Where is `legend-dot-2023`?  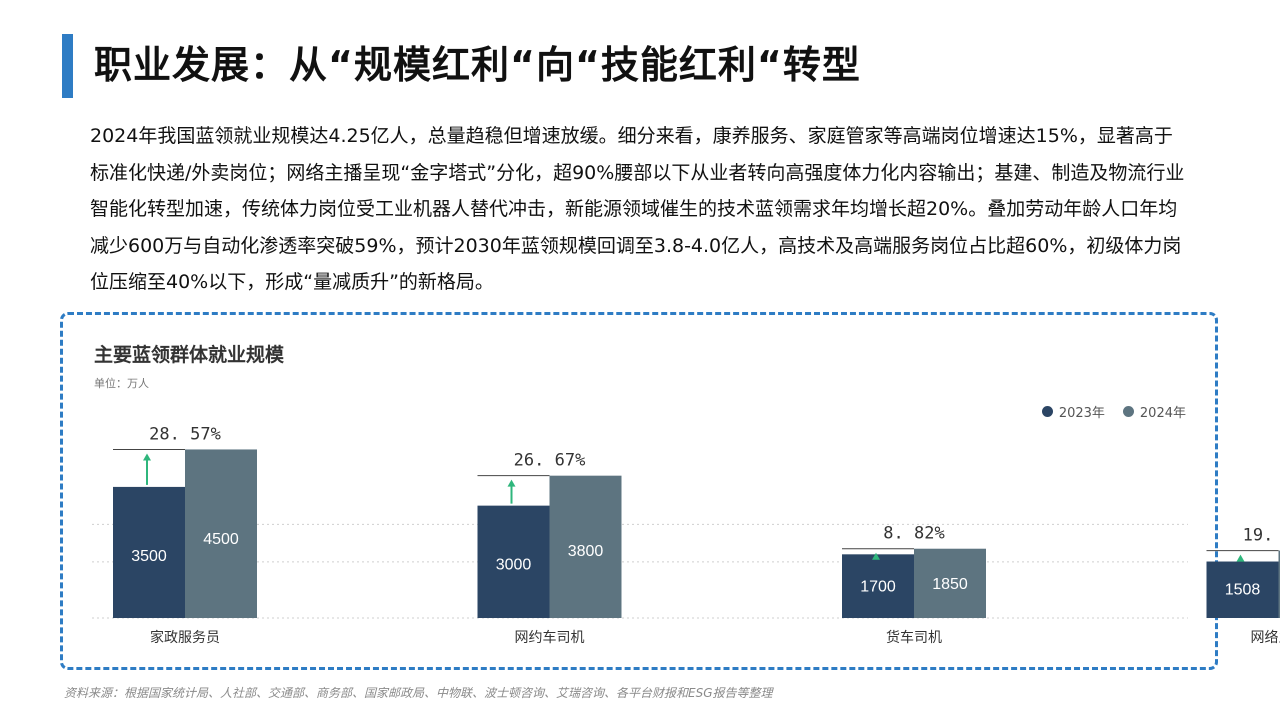 legend-dot-2023 is located at coordinates (1047, 411).